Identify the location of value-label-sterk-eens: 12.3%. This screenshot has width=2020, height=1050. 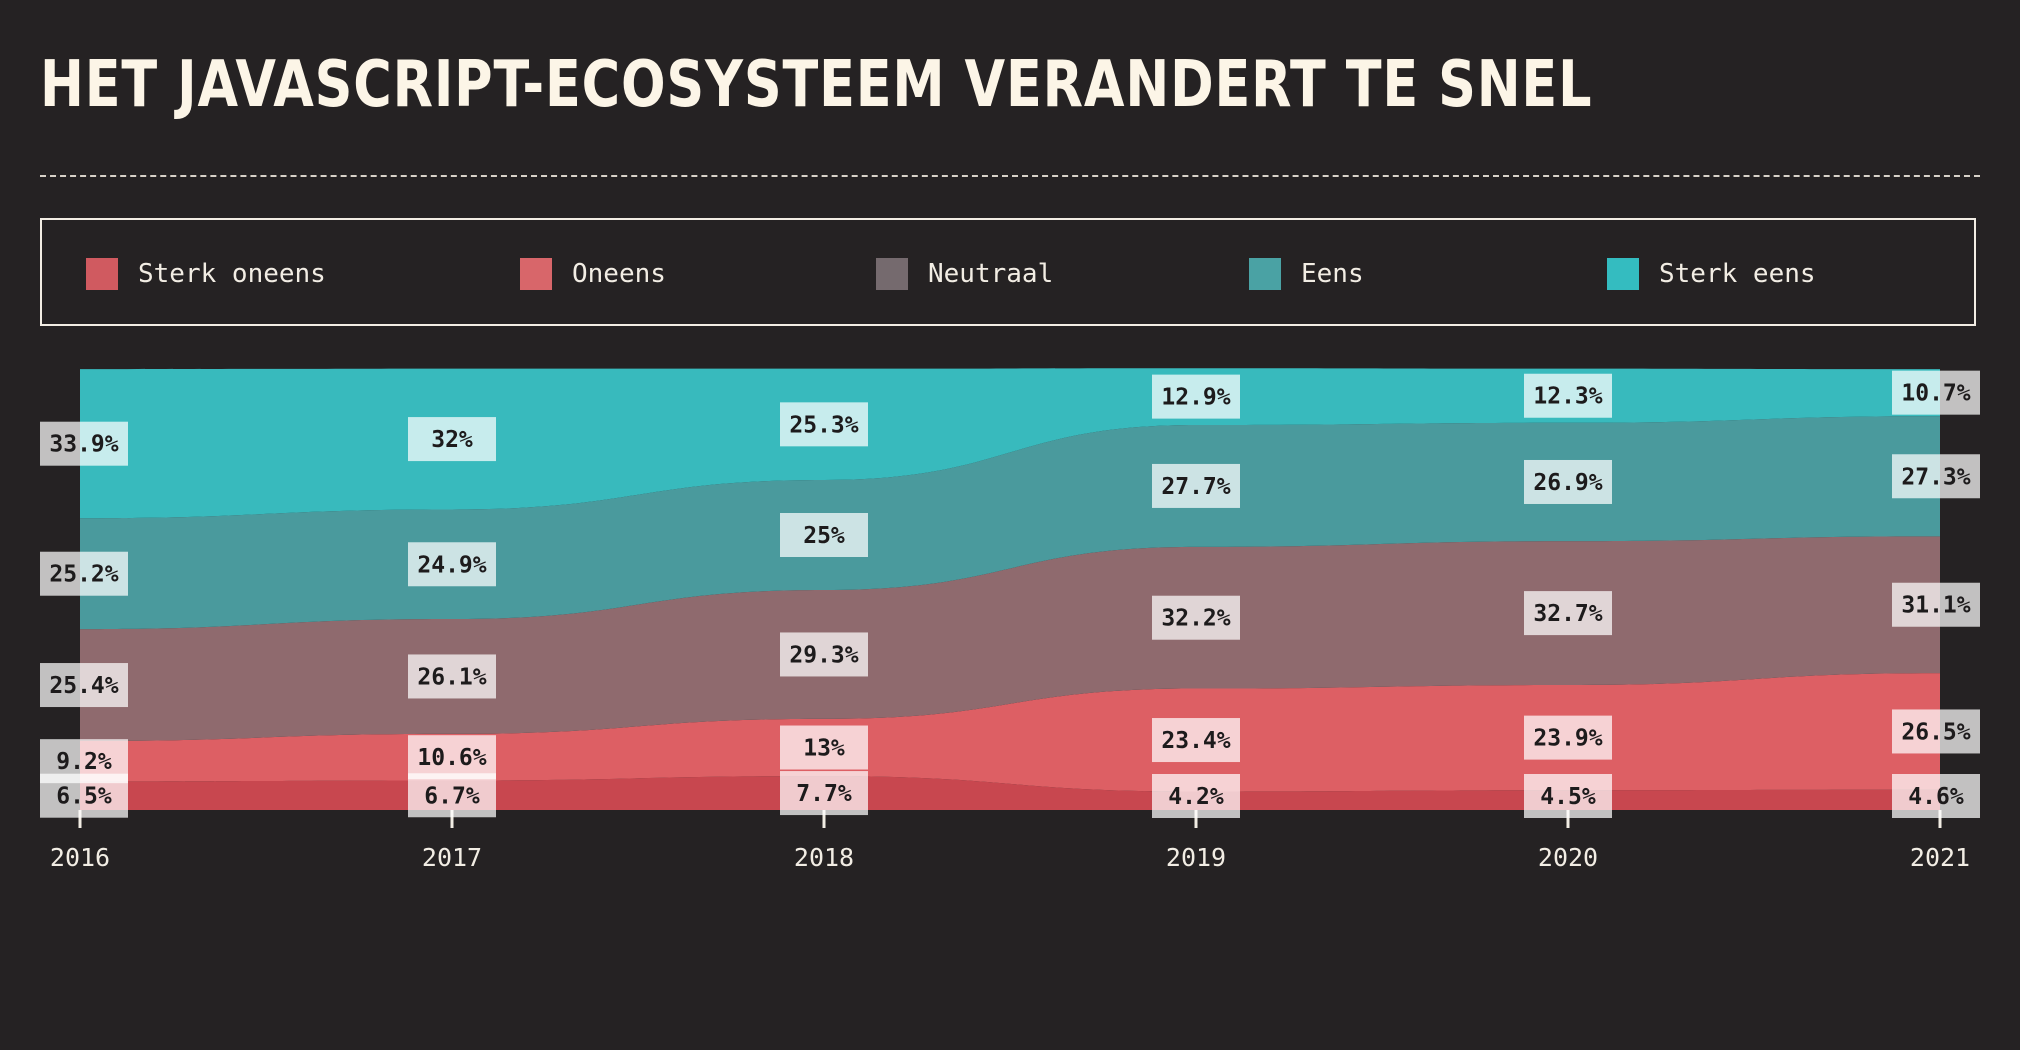
(1568, 395).